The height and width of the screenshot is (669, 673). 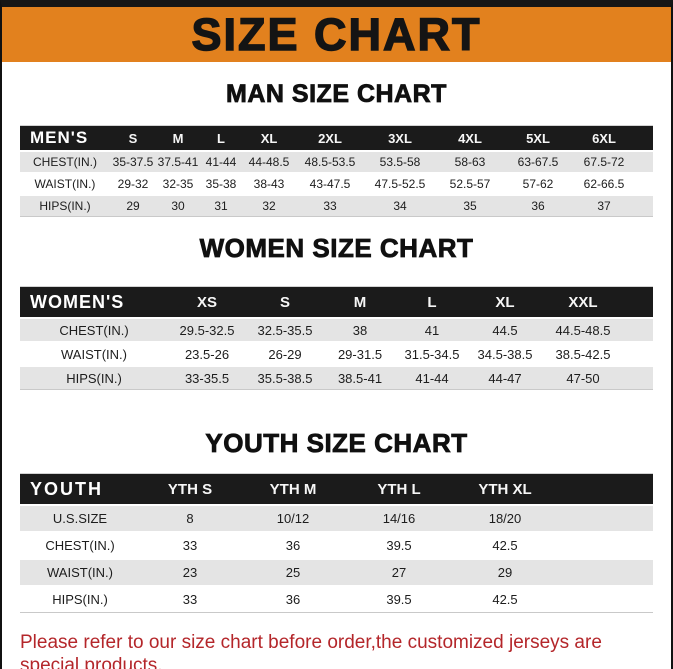 What do you see at coordinates (80, 518) in the screenshot?
I see `row-label: U.S.SIZE` at bounding box center [80, 518].